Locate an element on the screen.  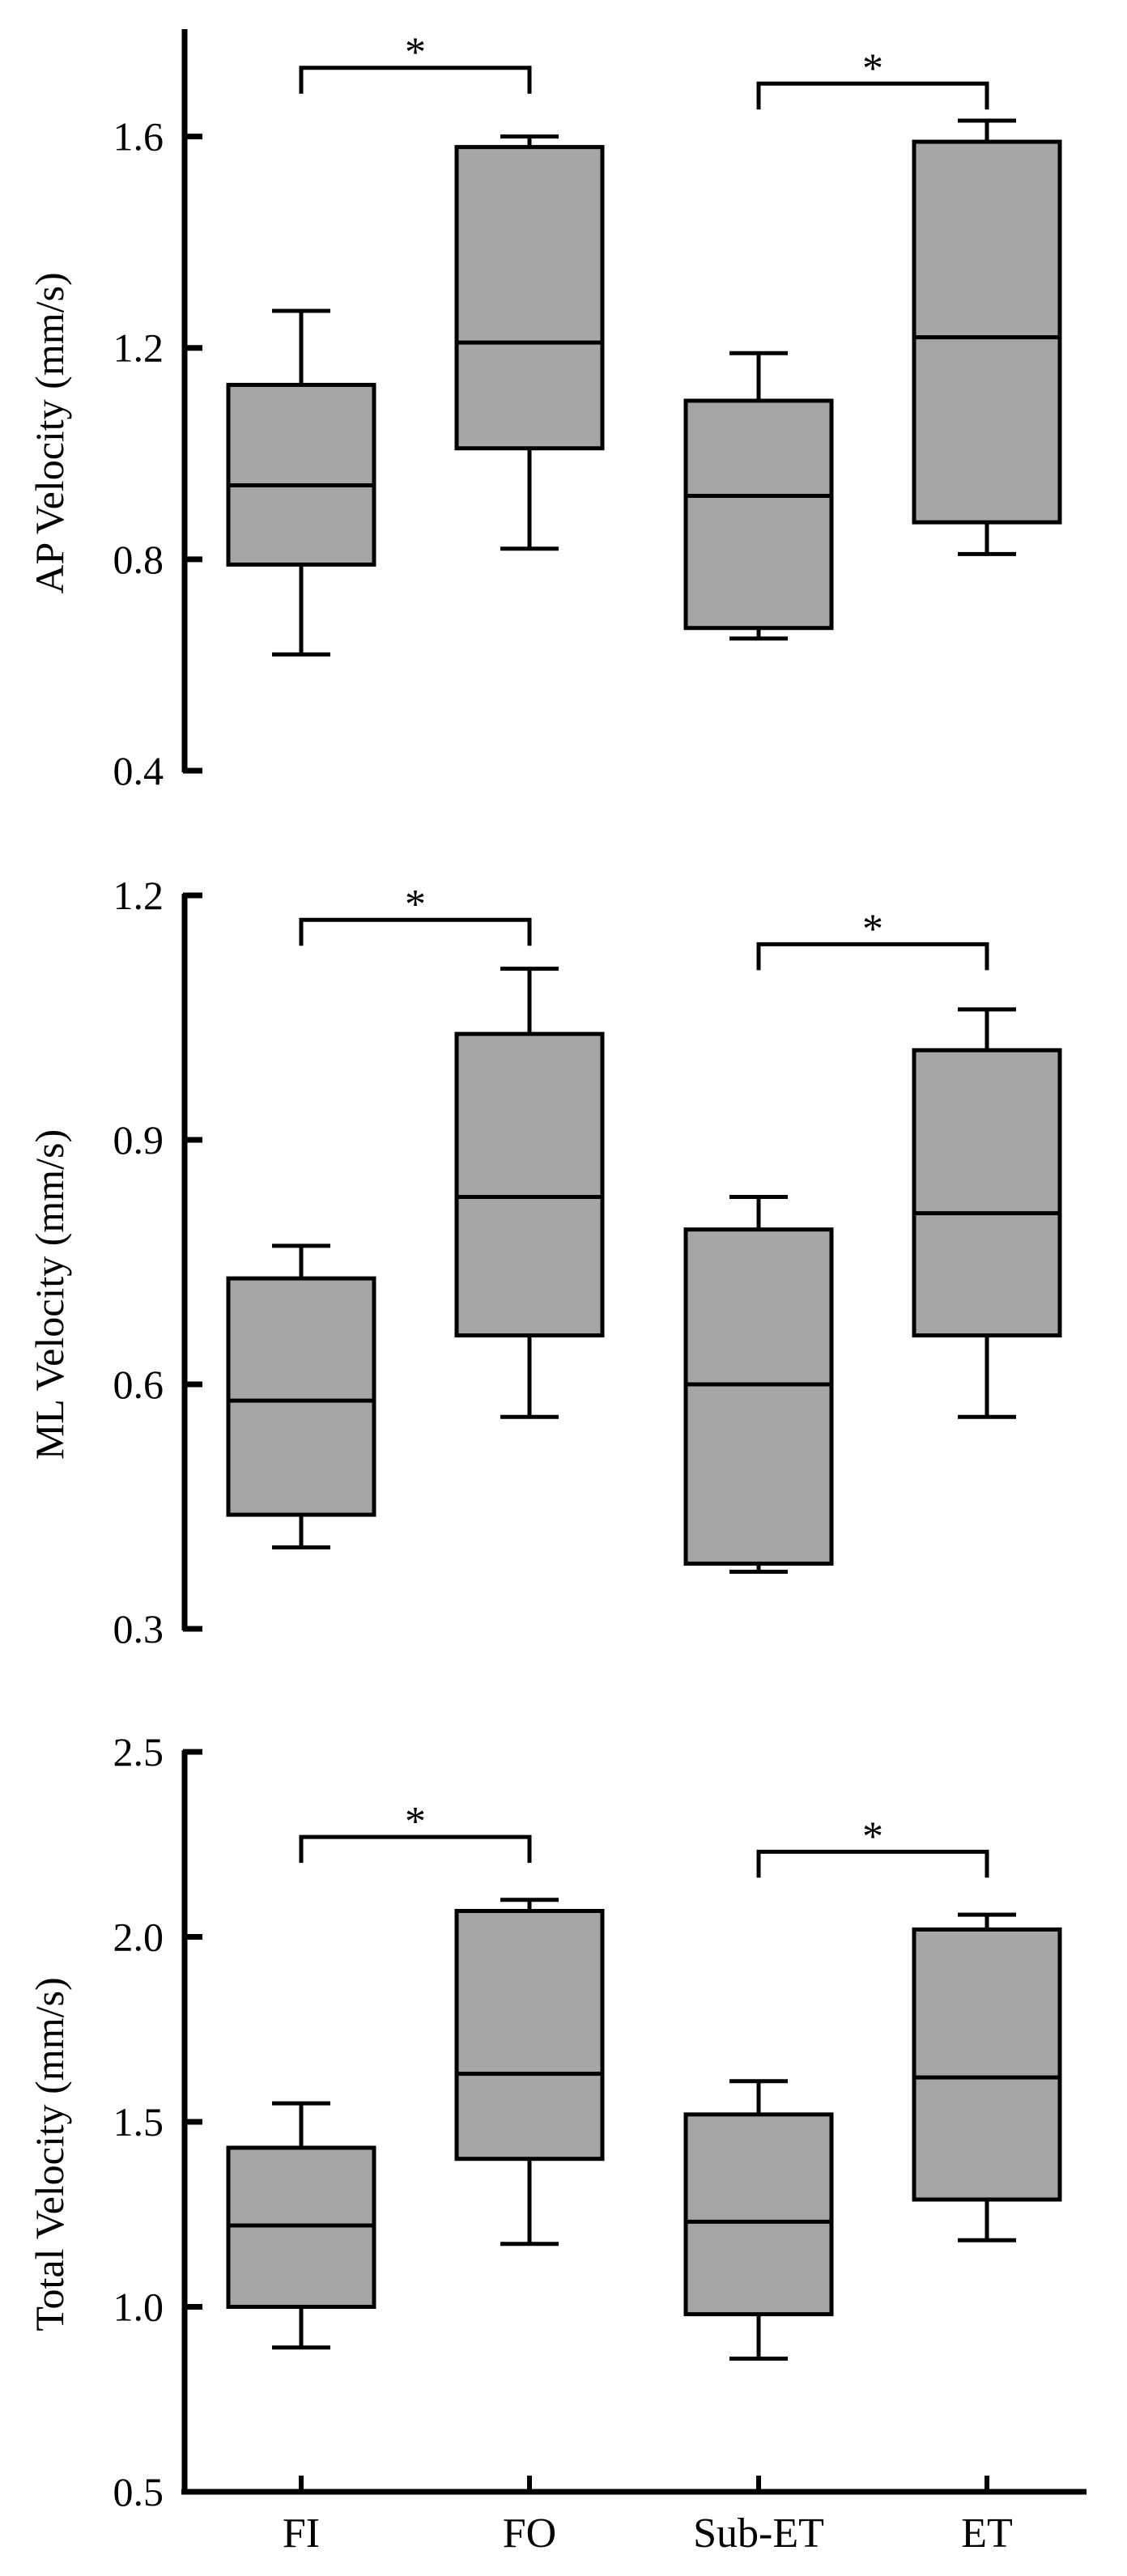
y-axis-title: ML Velocity (mm/s) is located at coordinates (49, 1294).